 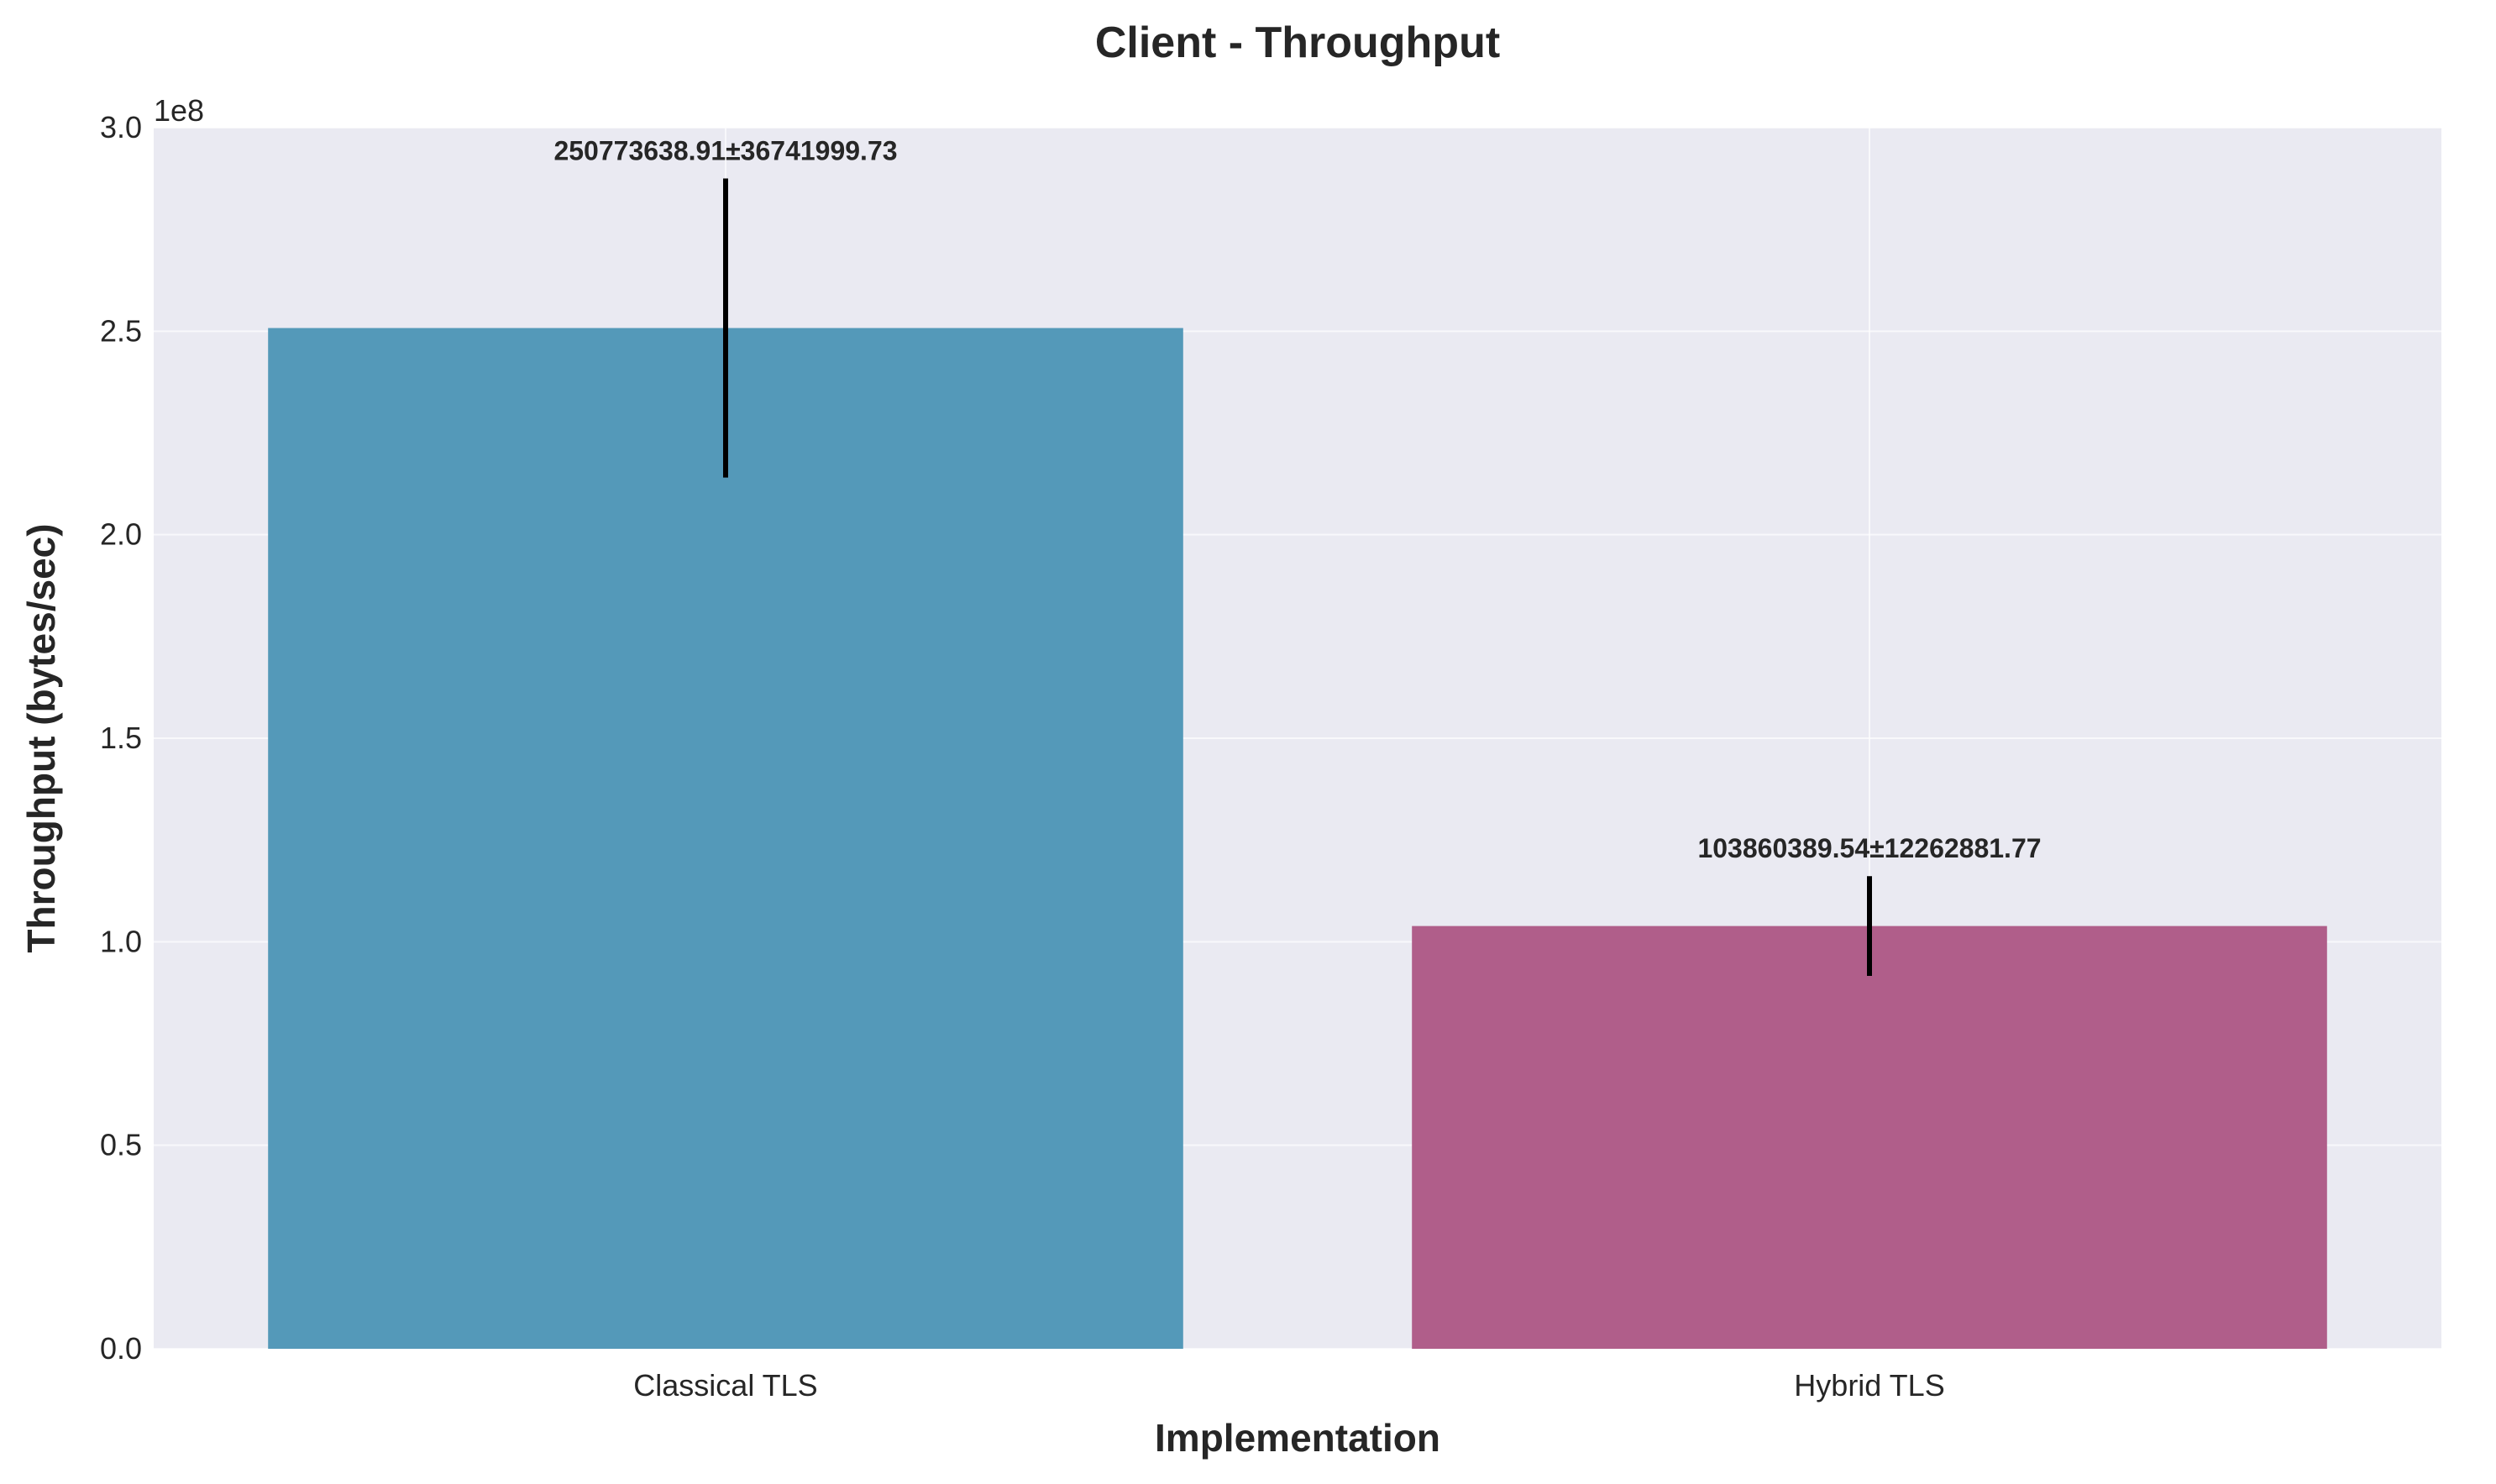 I want to click on x-axis-ticks: Classical TLS Hybrid TLS, so click(x=1288, y=1386).